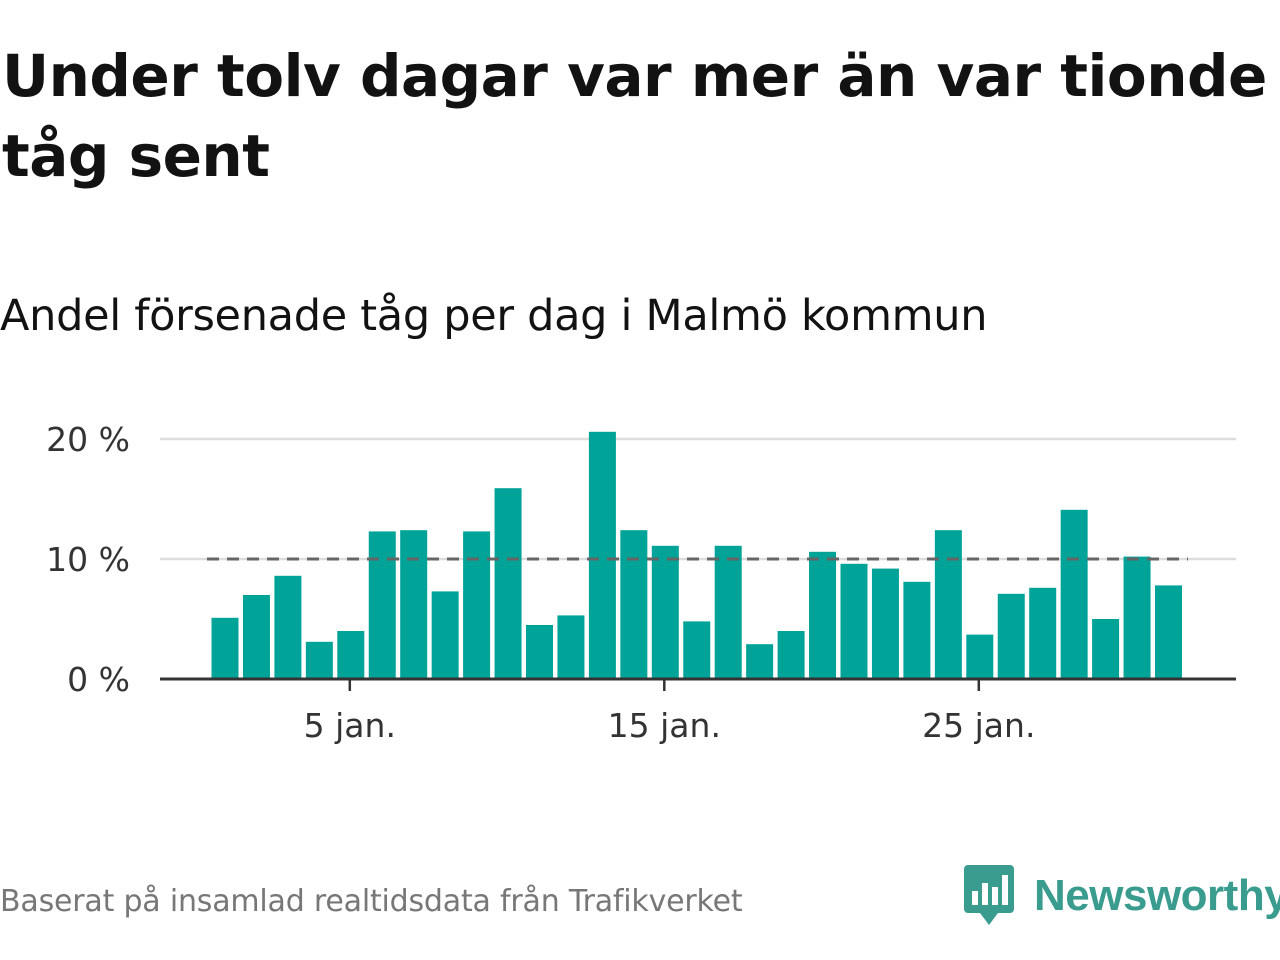  Describe the element at coordinates (664, 725) in the screenshot. I see `x-tick-label: 15 jan.` at that location.